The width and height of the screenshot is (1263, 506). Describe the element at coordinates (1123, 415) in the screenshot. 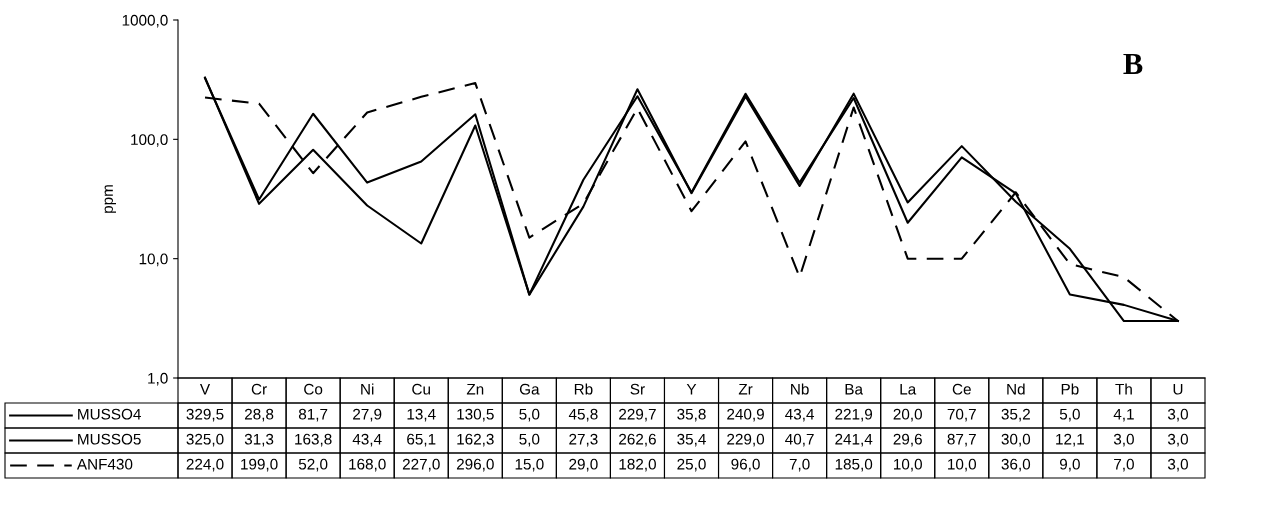

I see `data-label: 4,1` at that location.